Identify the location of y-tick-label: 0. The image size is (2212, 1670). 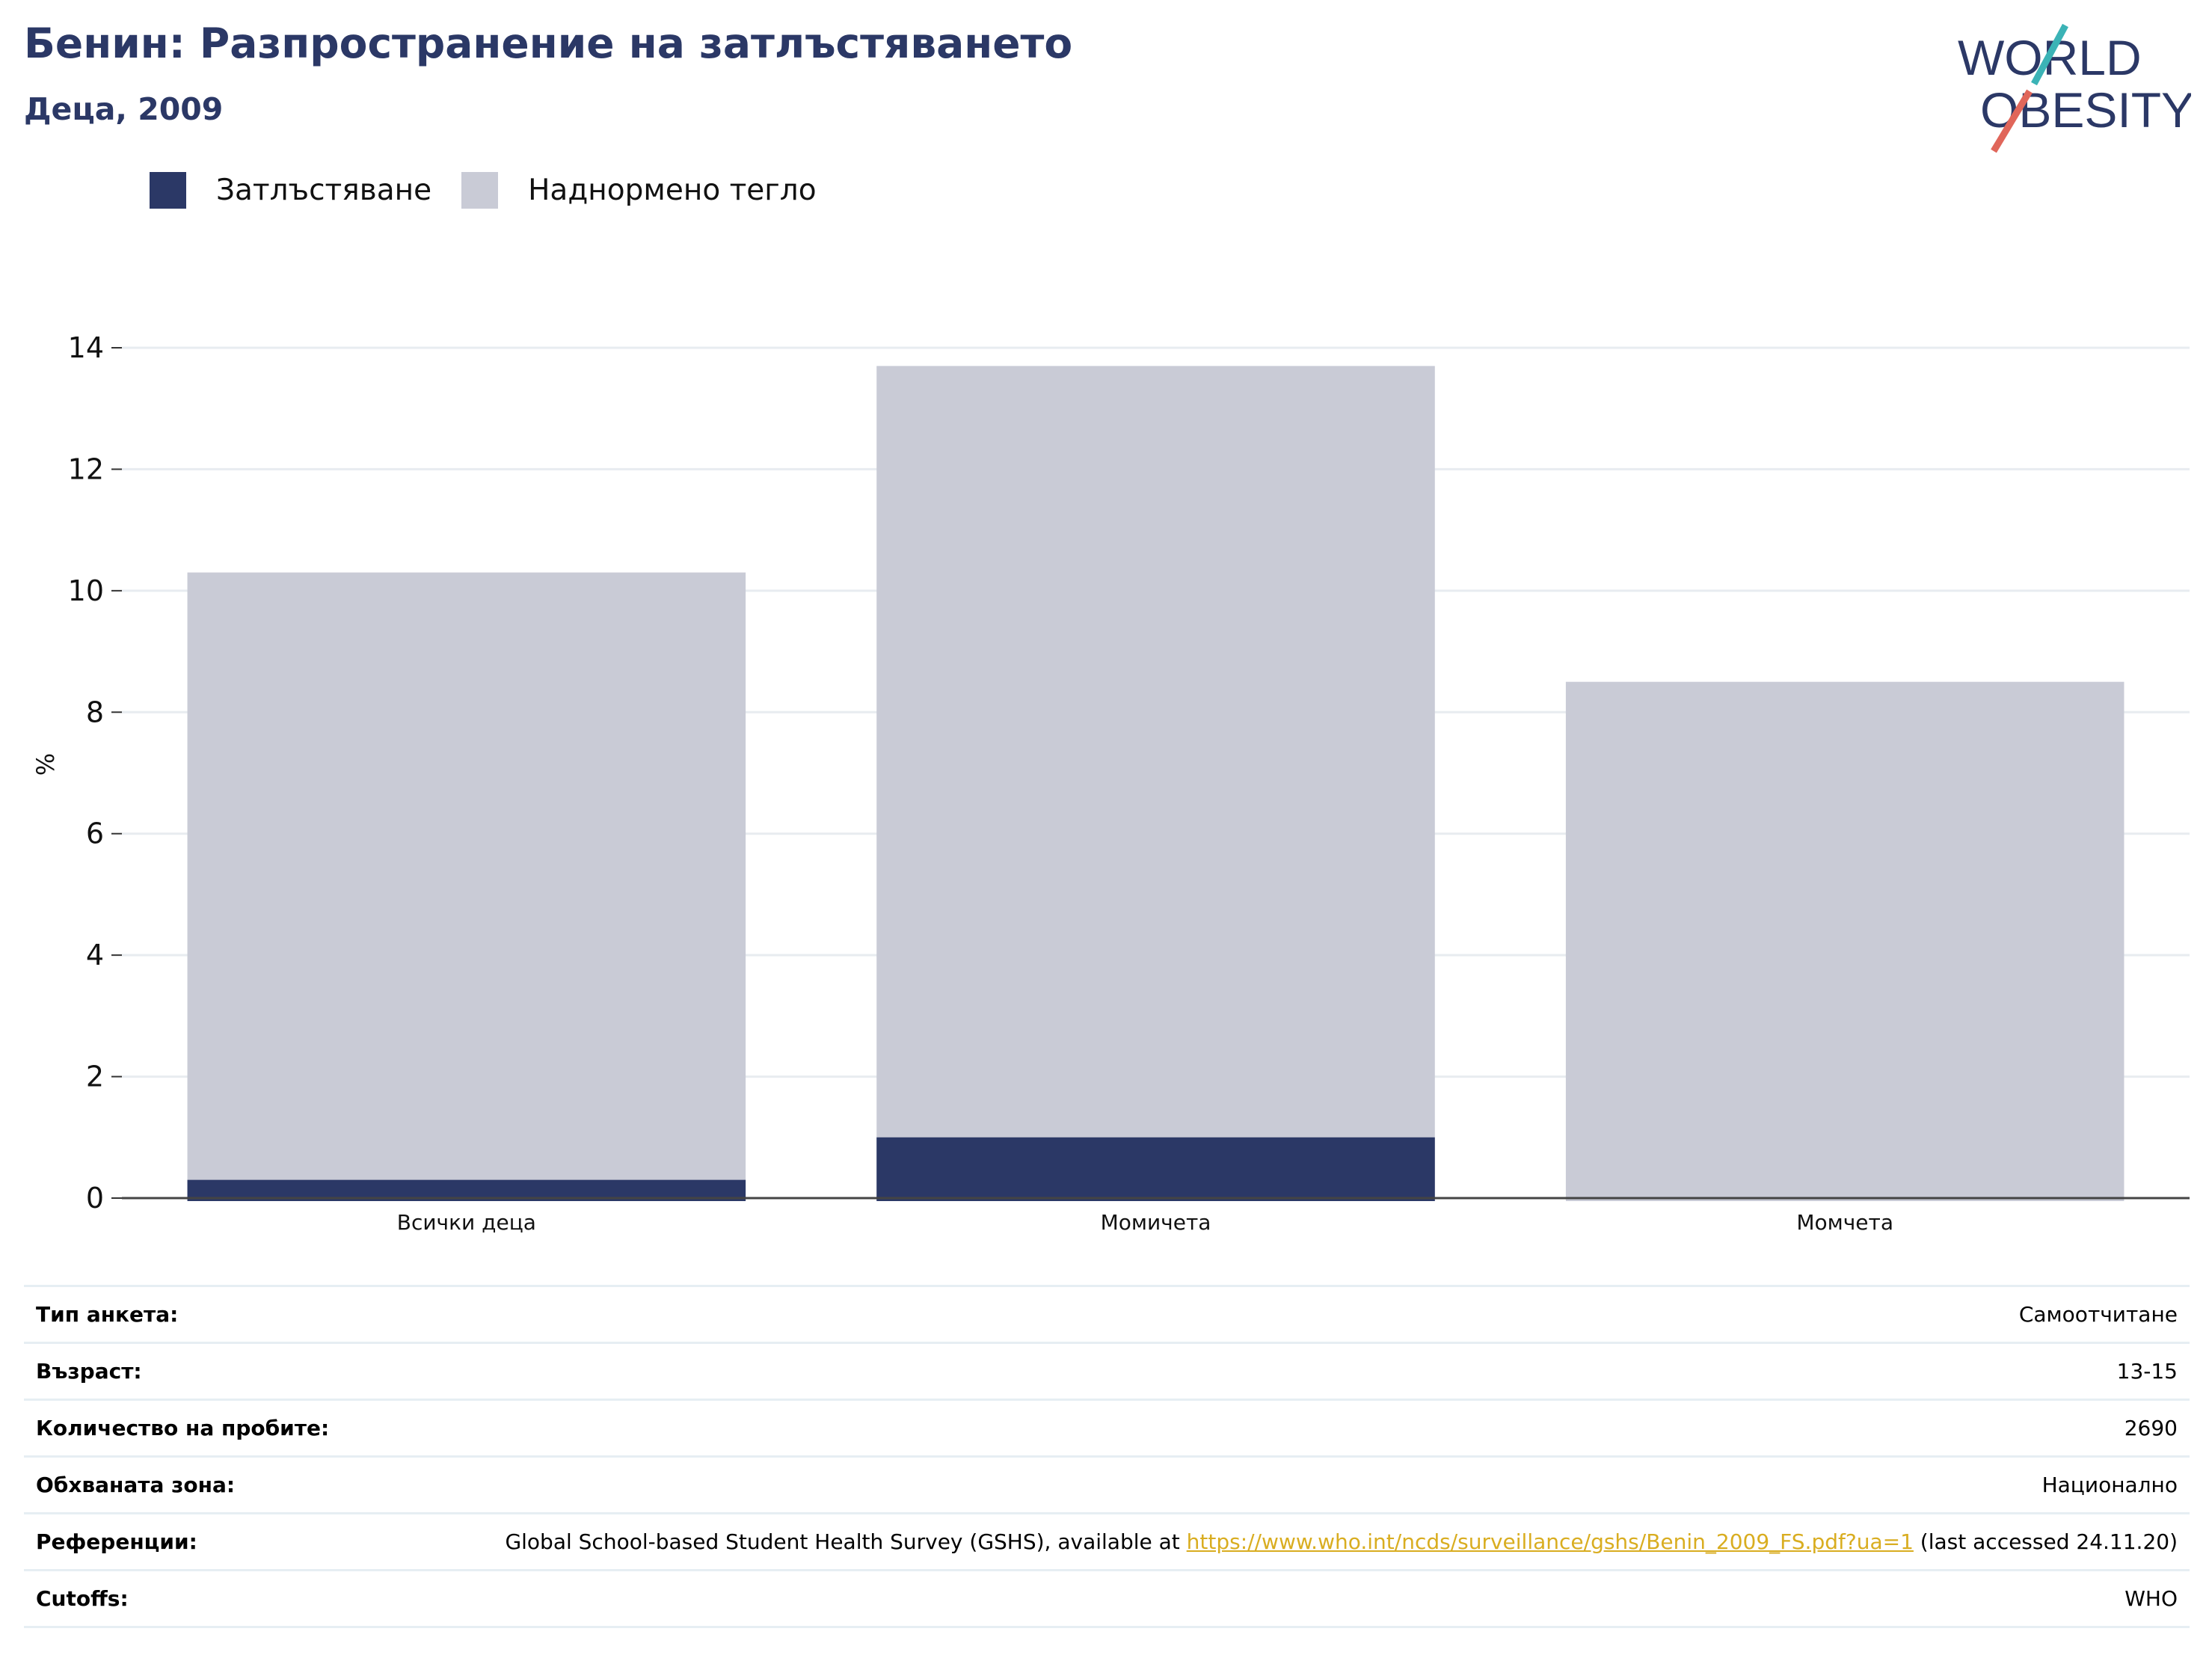
(95, 1198).